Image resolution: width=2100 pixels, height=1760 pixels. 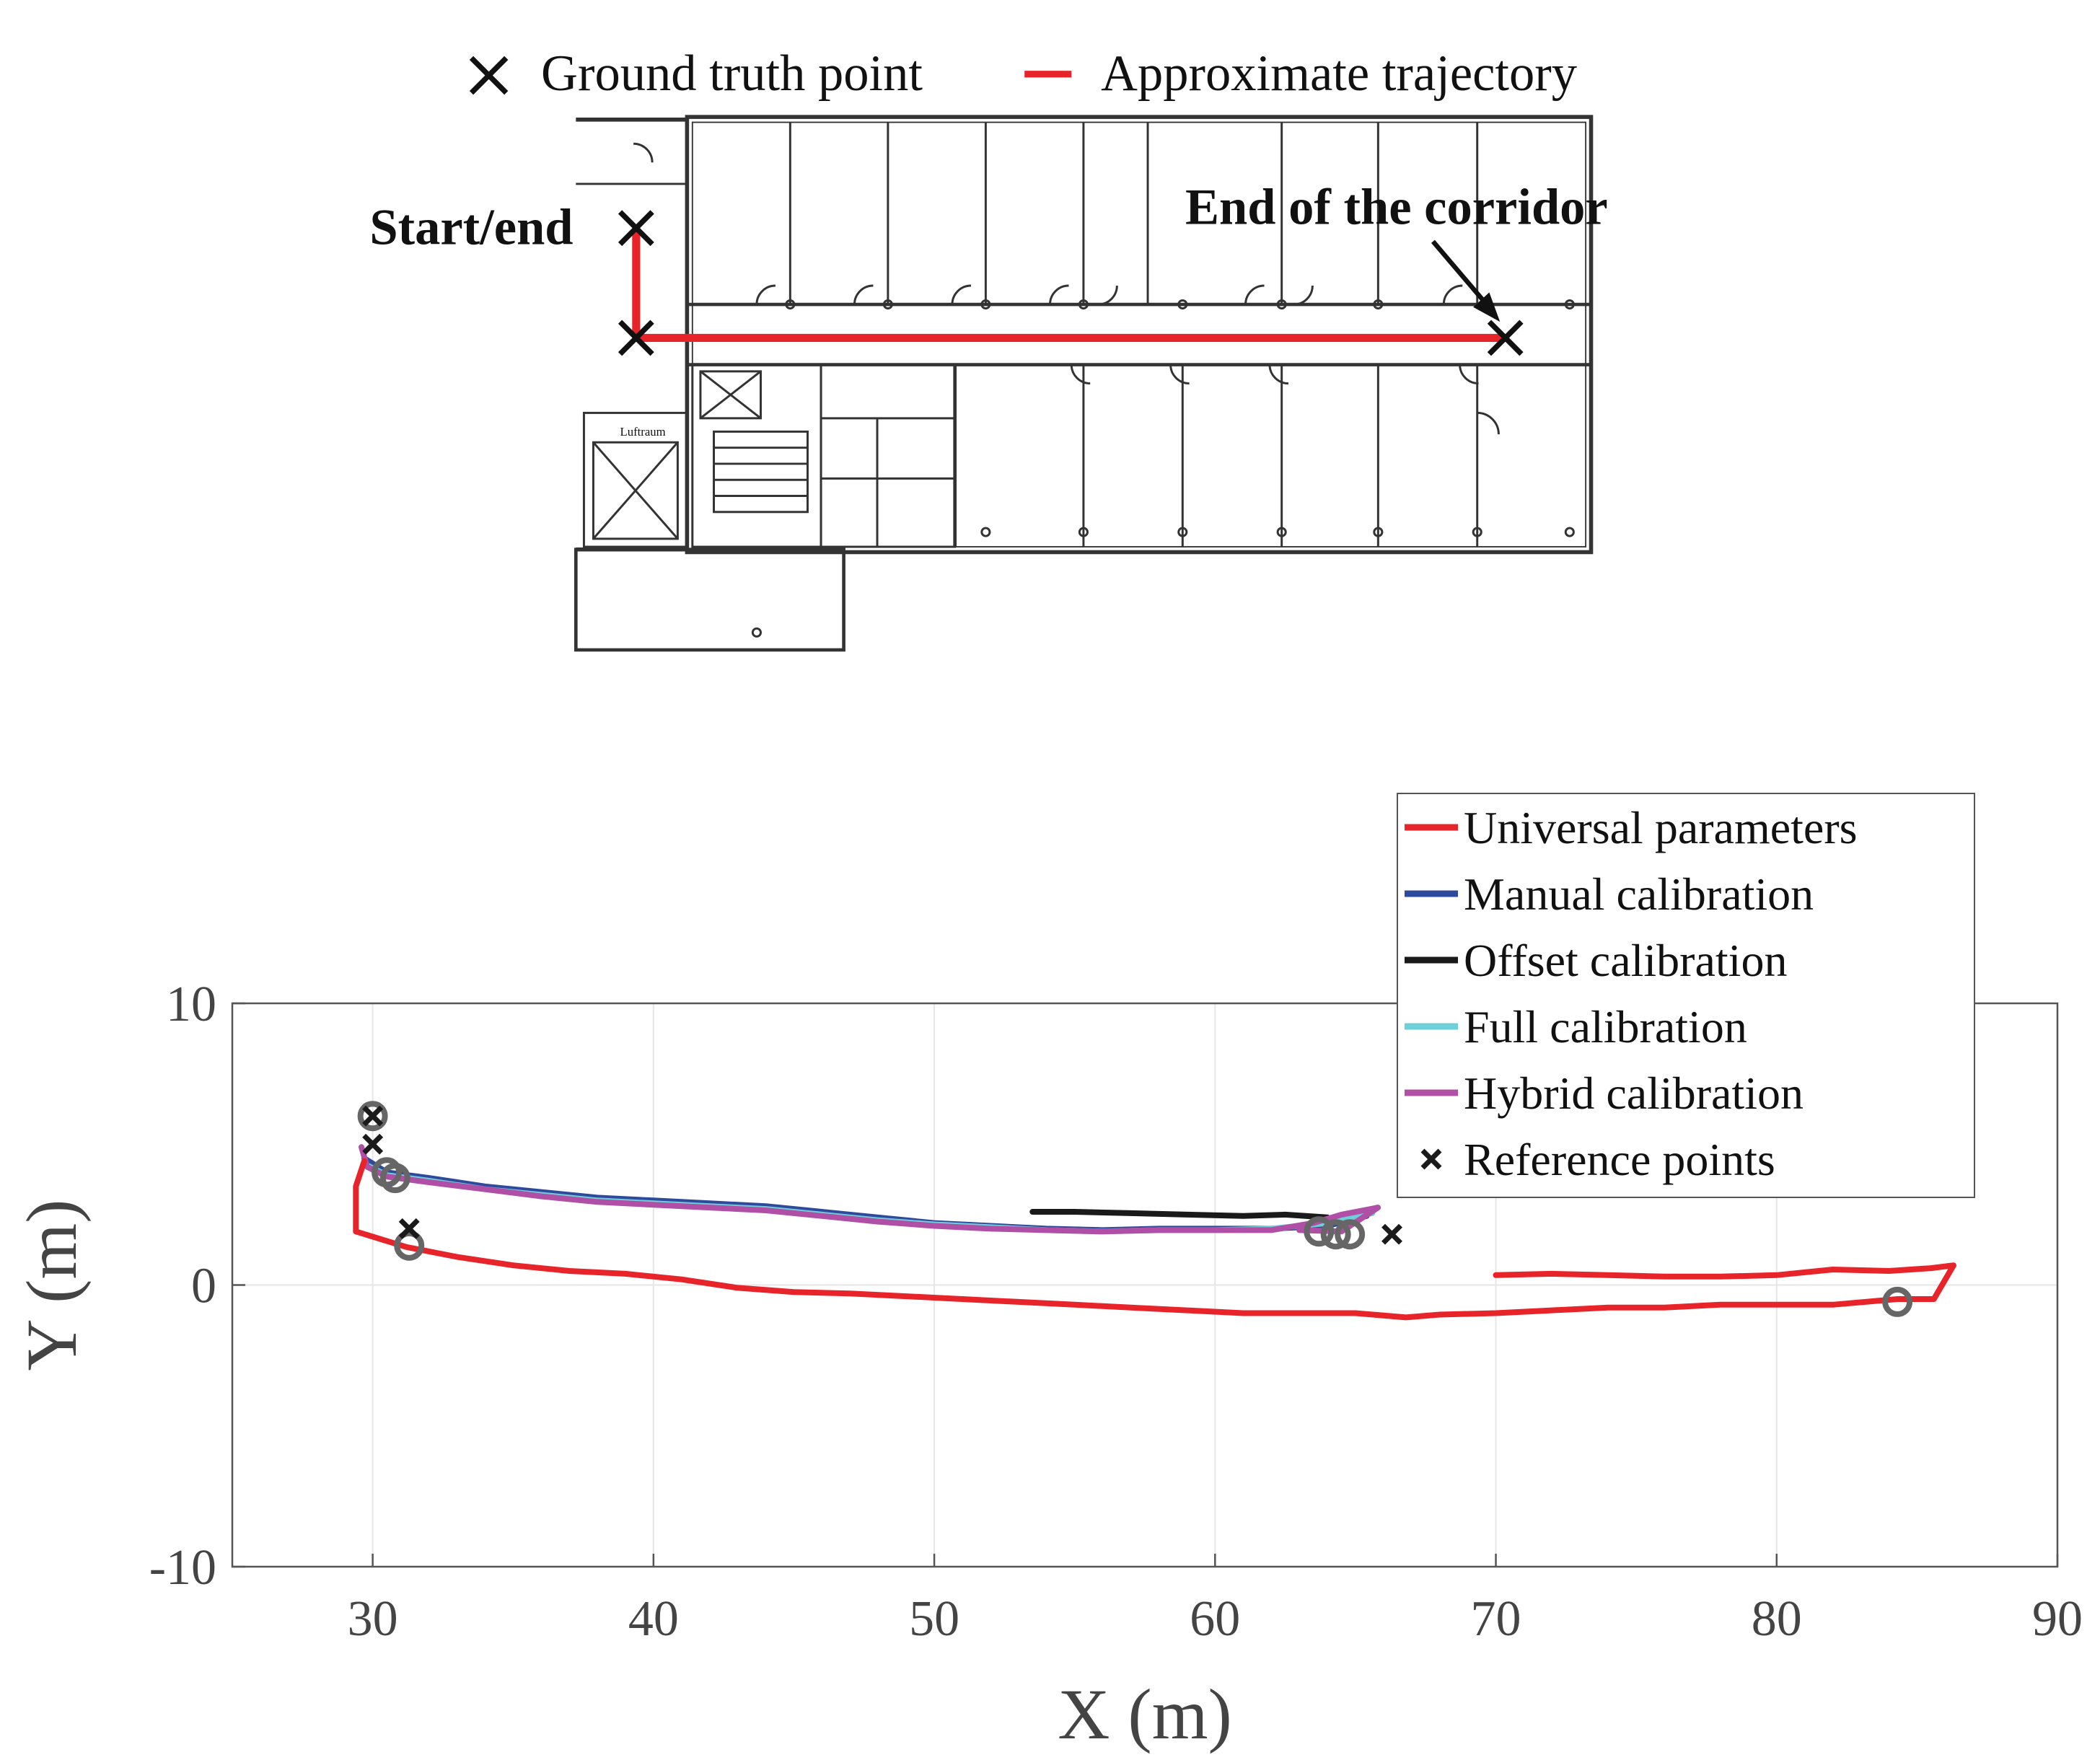 What do you see at coordinates (1431, 1159) in the screenshot?
I see `legend-swatch-reference-points` at bounding box center [1431, 1159].